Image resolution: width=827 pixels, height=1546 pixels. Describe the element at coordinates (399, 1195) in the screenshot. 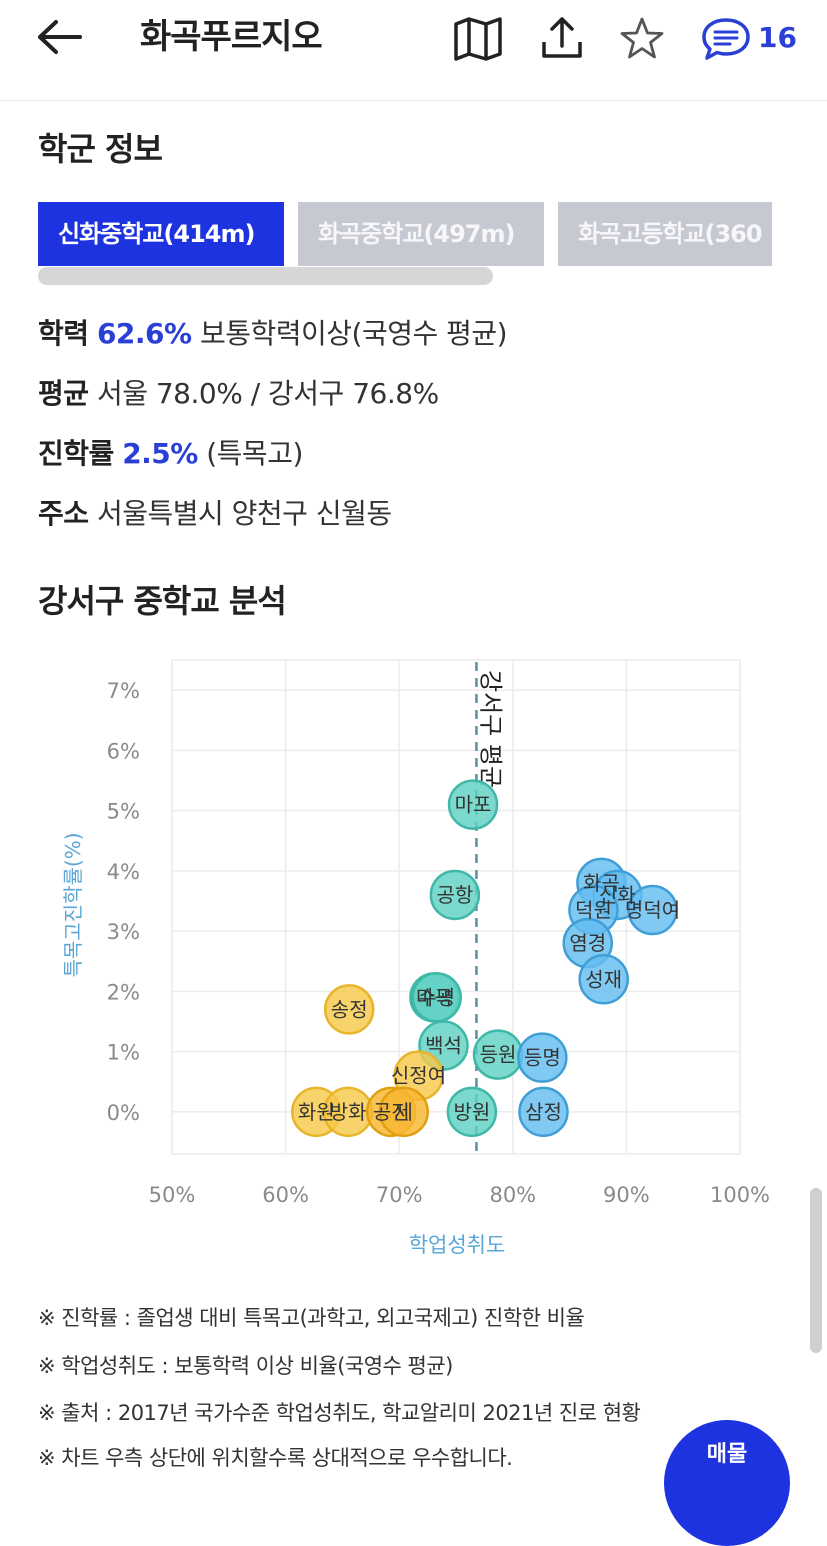

I see `x-tick-label: 70%` at that location.